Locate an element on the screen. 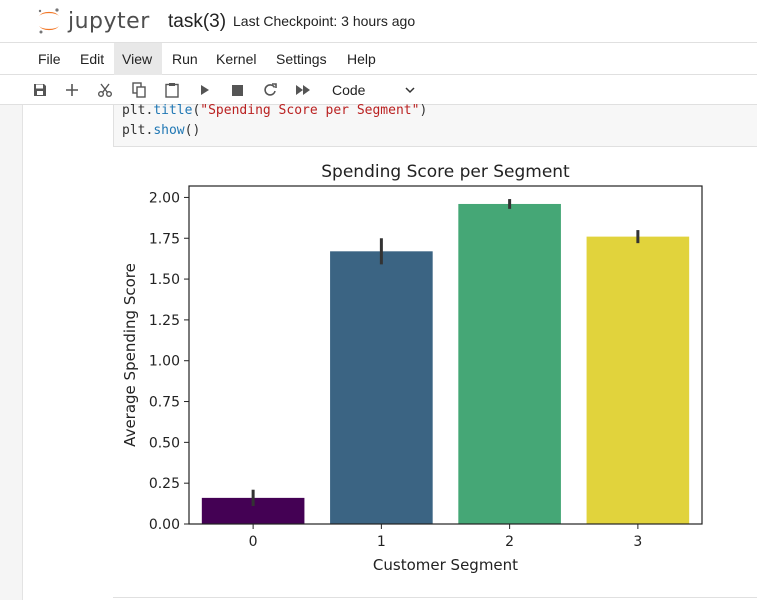  menu-file: File is located at coordinates (49, 59).